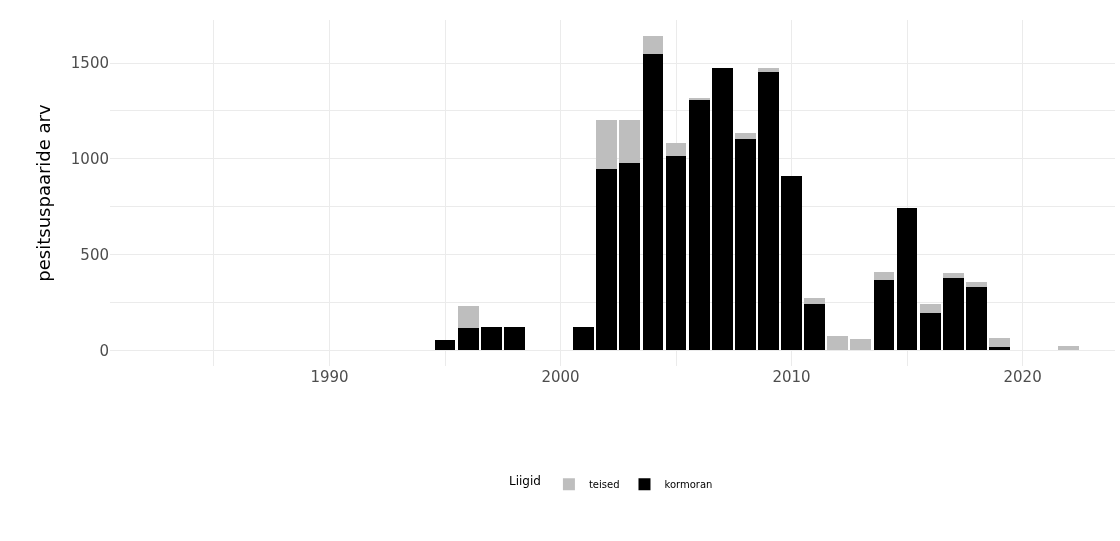 The width and height of the screenshot is (1120, 541). Describe the element at coordinates (329, 377) in the screenshot. I see `x-tick-label: 1990` at that location.